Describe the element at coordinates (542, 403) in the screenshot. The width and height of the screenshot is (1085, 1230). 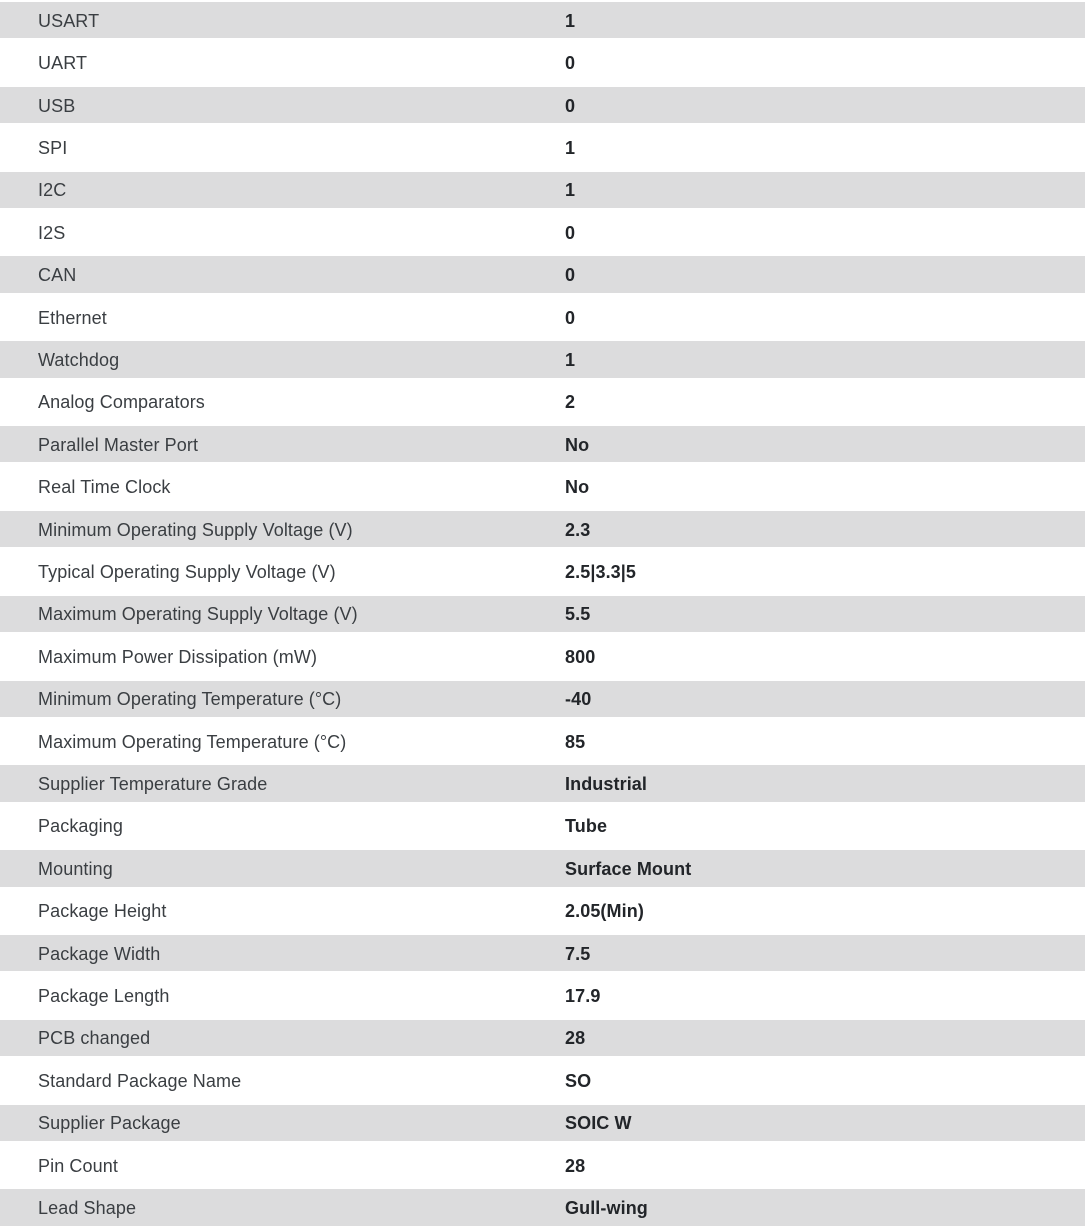
I see `spec-table-row: Analog Comparators 2` at that location.